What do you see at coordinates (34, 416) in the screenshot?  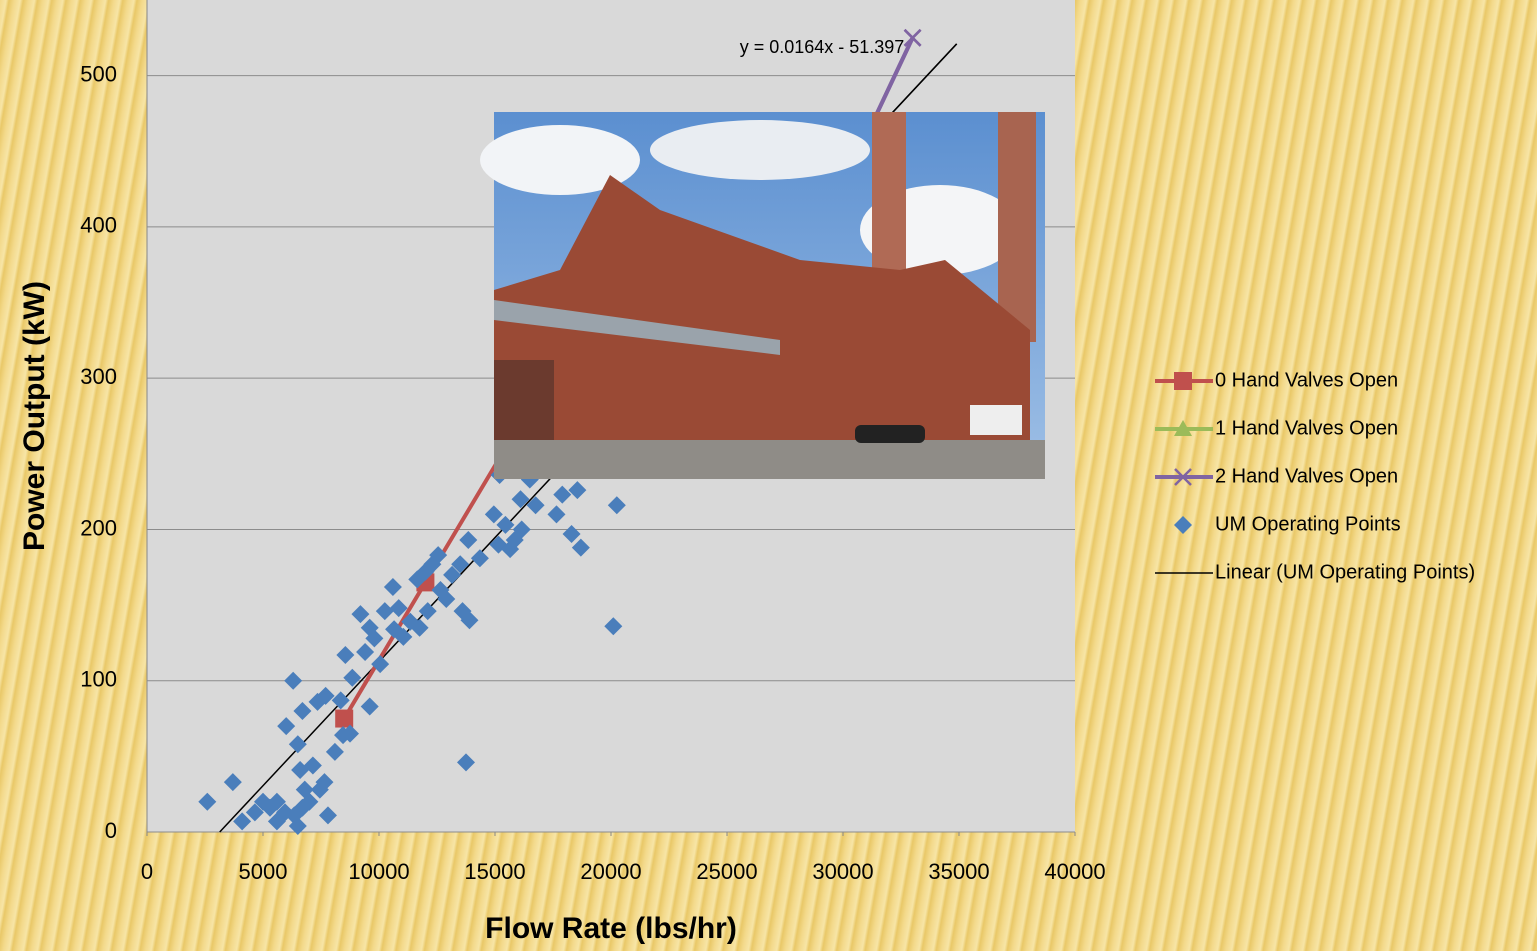 I see `y-axis-title: Power Output (kW)` at bounding box center [34, 416].